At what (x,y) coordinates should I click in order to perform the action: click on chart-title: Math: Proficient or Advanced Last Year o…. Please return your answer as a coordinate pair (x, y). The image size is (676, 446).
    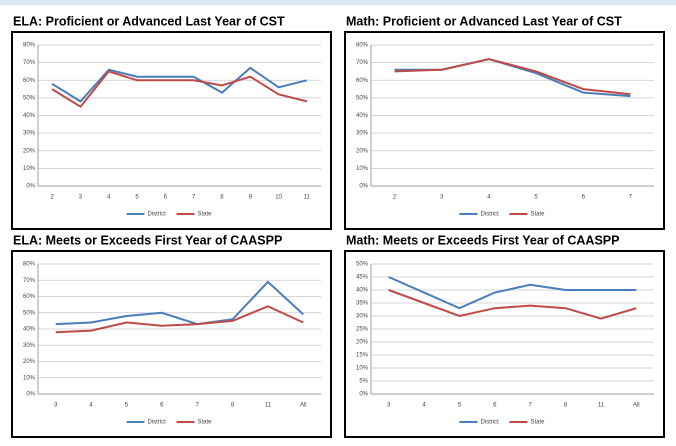
    Looking at the image, I should click on (484, 21).